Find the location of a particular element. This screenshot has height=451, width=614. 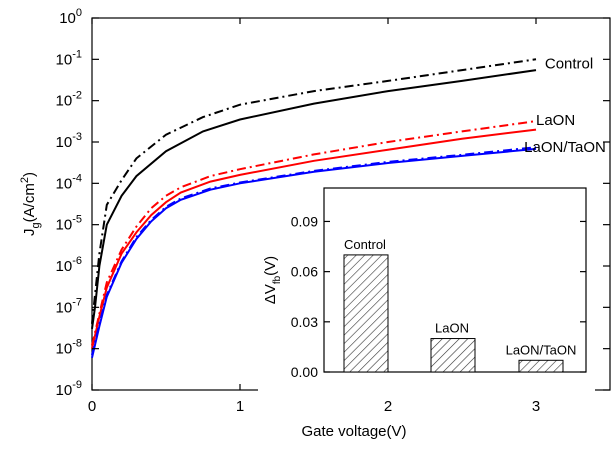

series-labels-group: Control LaON LaON/TaON is located at coordinates (565, 106).